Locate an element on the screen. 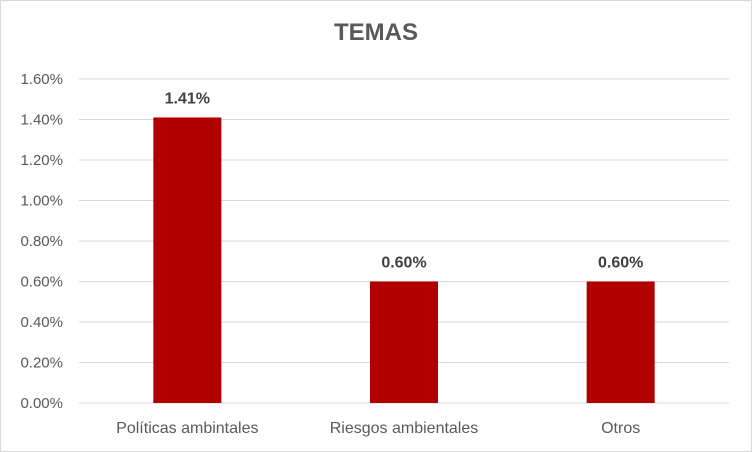 The image size is (752, 452). y-tick-label: 0.40% is located at coordinates (41, 322).